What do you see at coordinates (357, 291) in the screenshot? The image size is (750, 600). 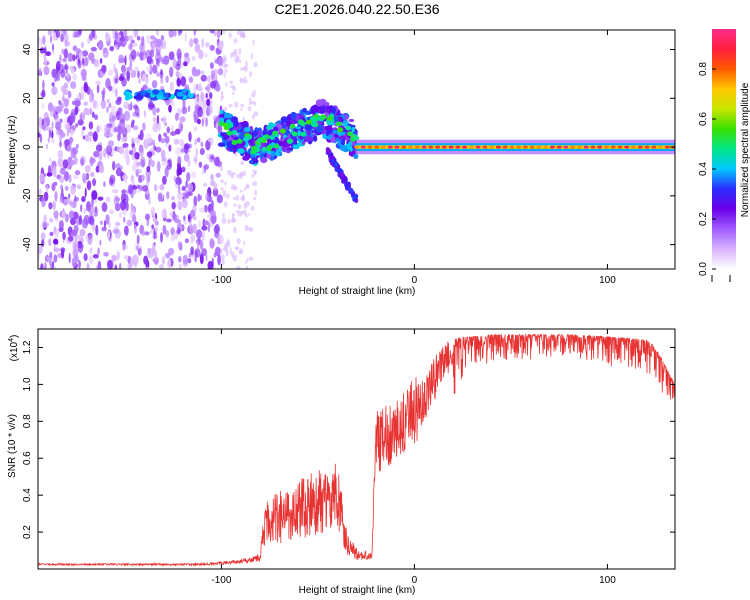 I see `spectrogram-xlabel: Height of straight line (km)` at bounding box center [357, 291].